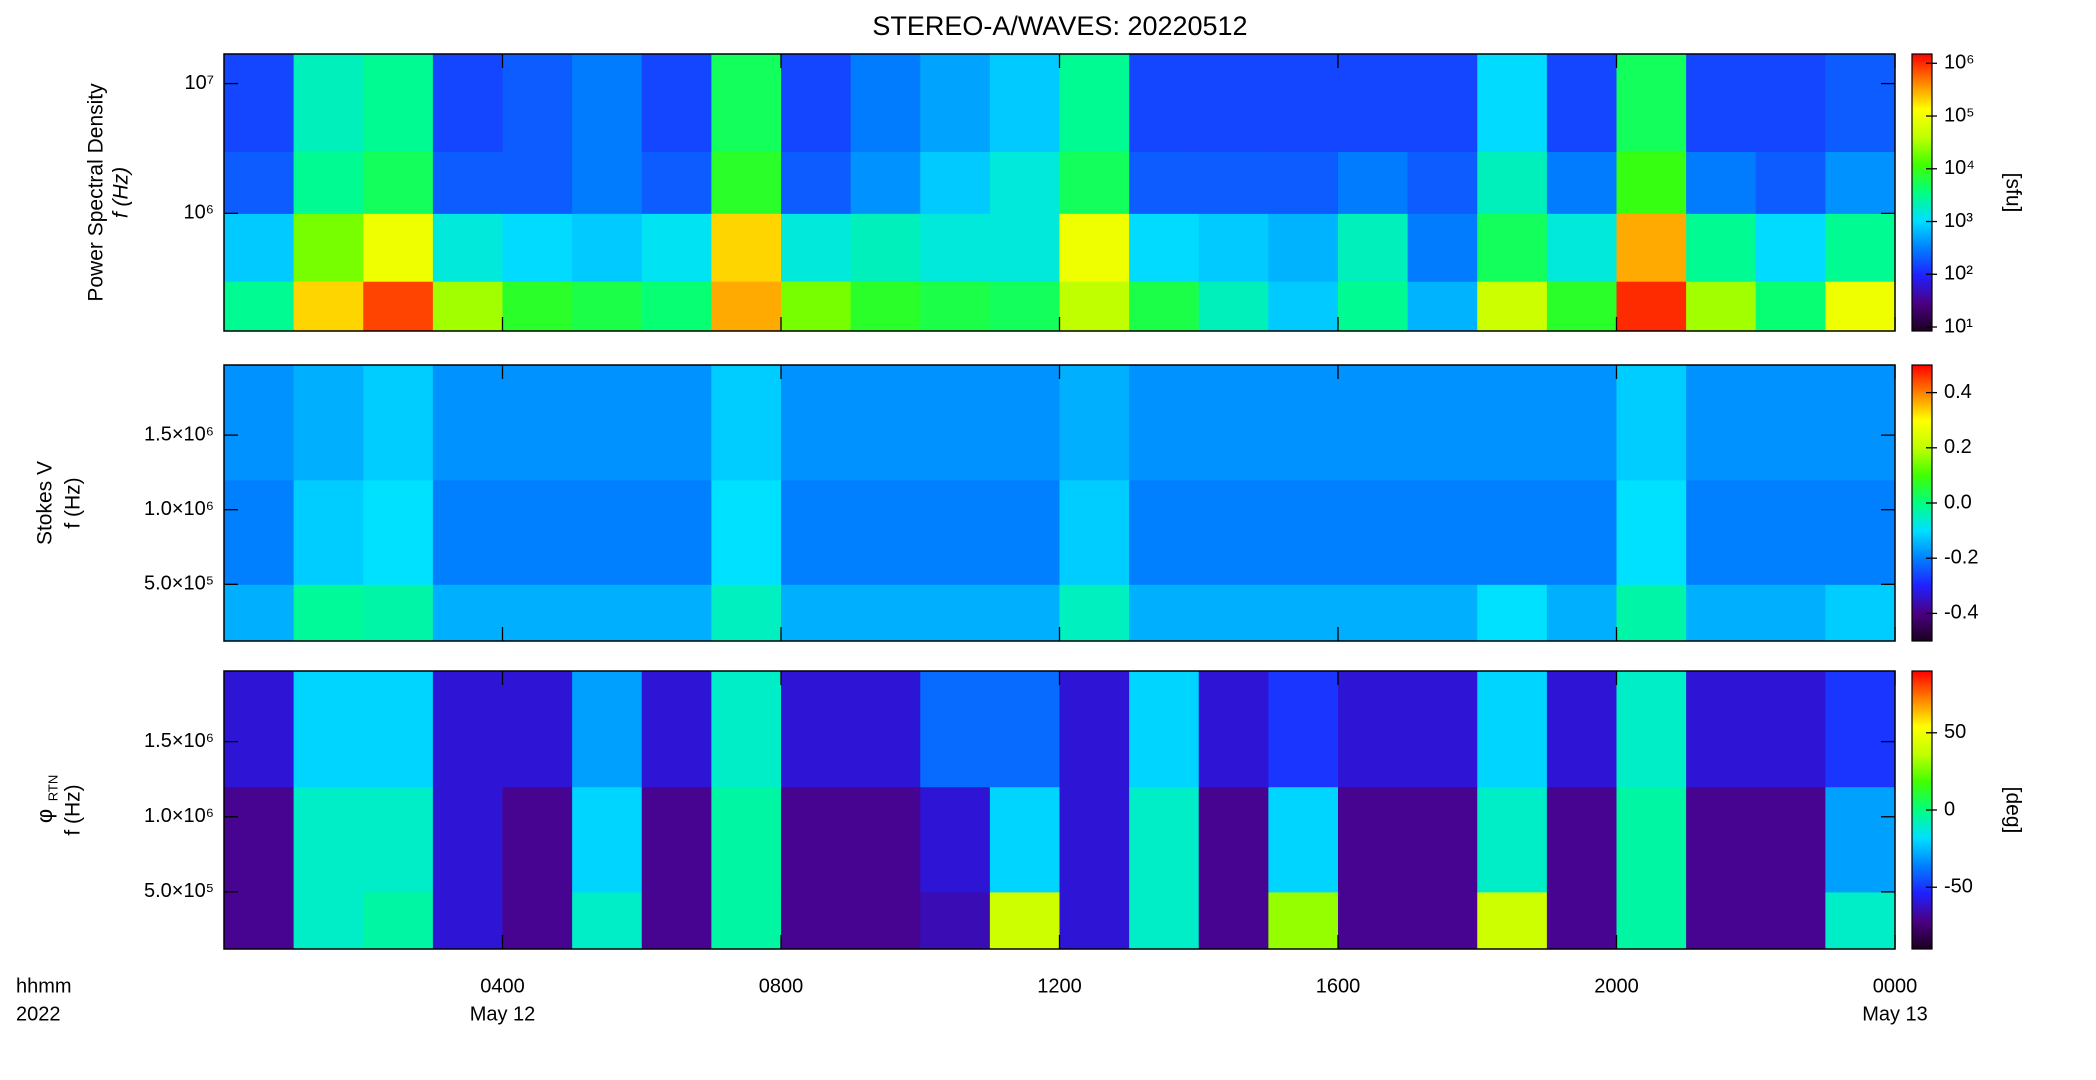 This screenshot has height=1080, width=2096. Describe the element at coordinates (2012, 810) in the screenshot. I see `colorbar-label: [deg]` at that location.